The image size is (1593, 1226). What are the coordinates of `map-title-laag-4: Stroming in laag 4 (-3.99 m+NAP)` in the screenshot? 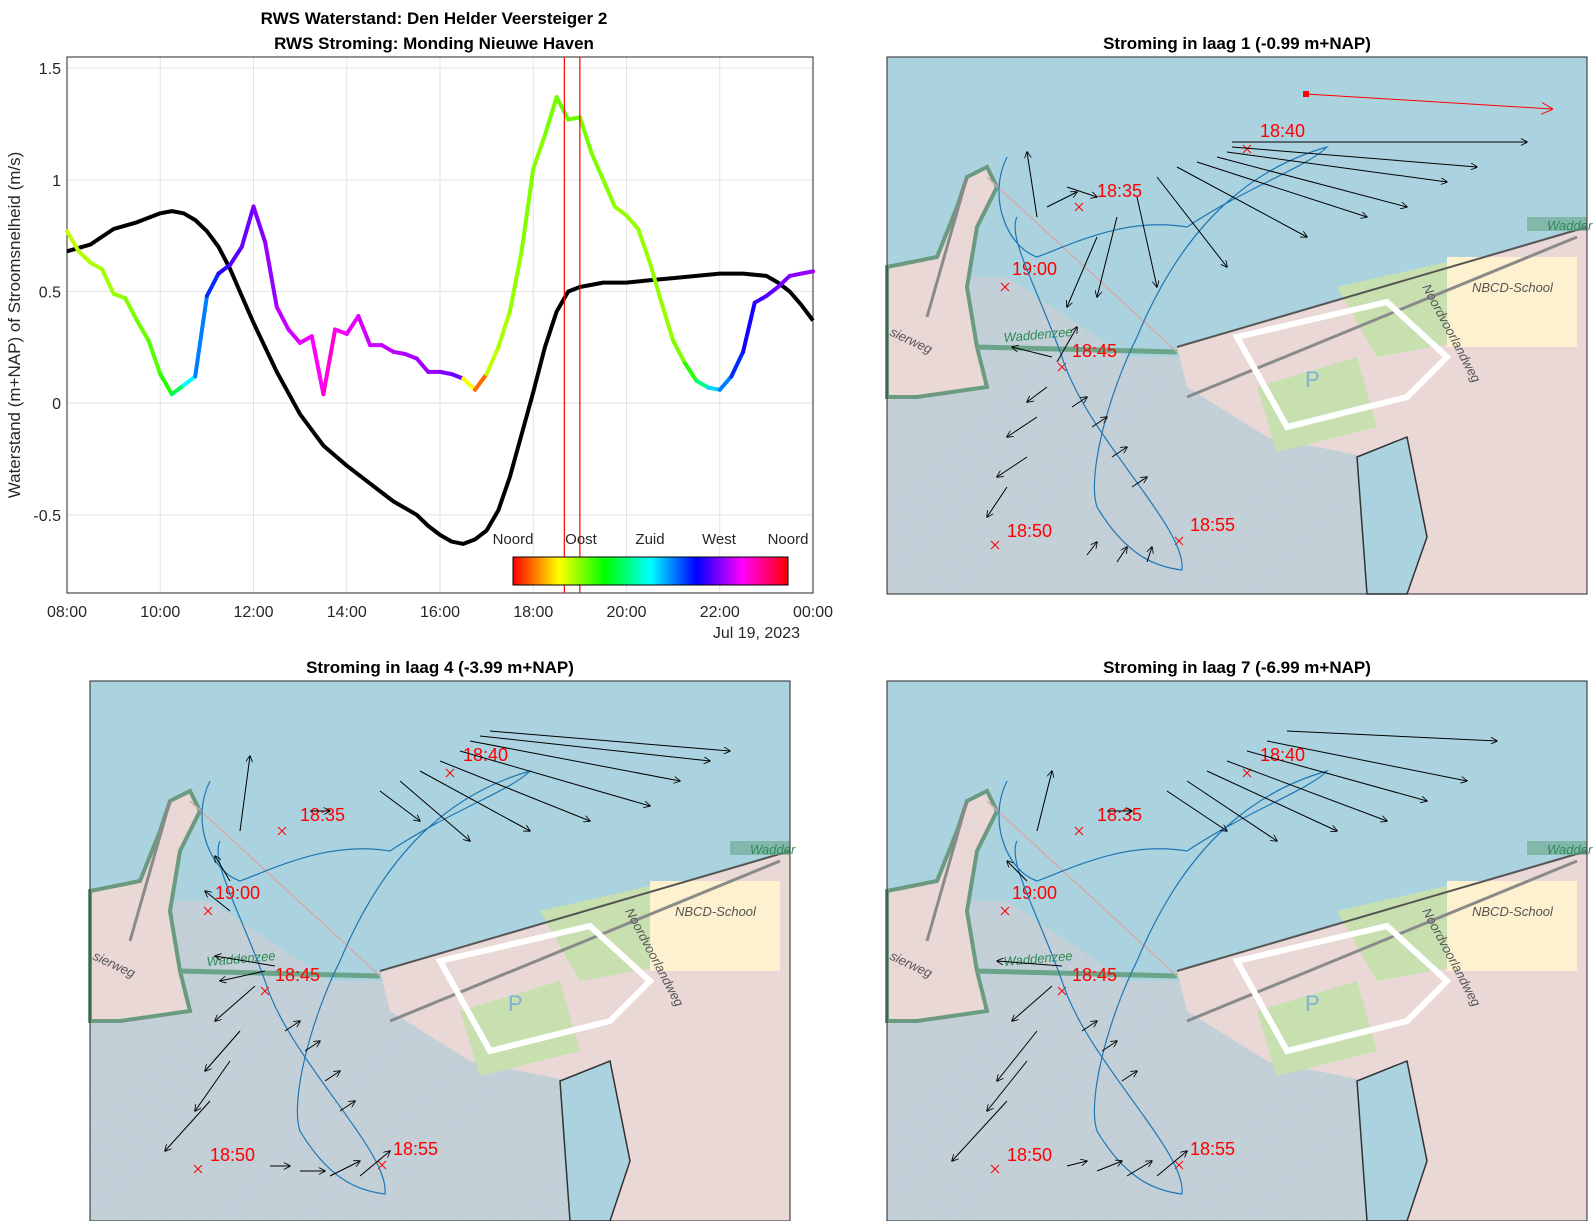 It's located at (440, 667).